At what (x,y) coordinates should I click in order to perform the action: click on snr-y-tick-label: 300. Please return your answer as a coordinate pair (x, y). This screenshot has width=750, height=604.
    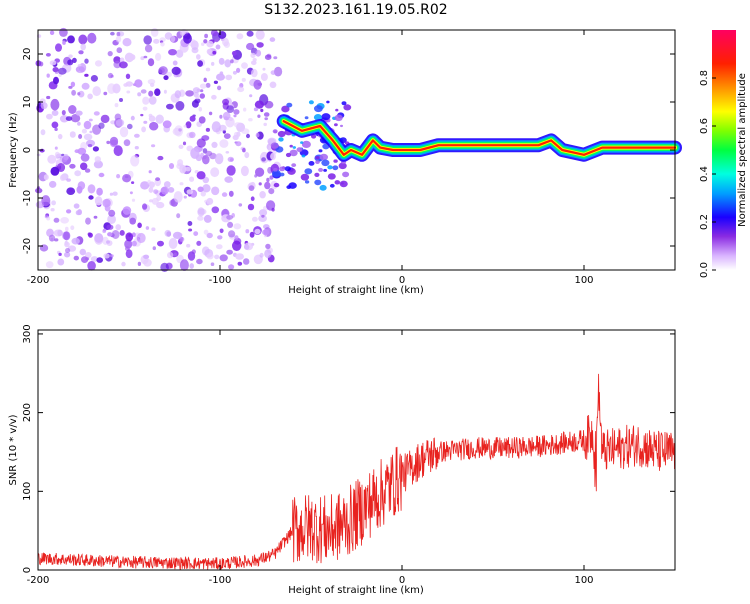
    Looking at the image, I should click on (27, 333).